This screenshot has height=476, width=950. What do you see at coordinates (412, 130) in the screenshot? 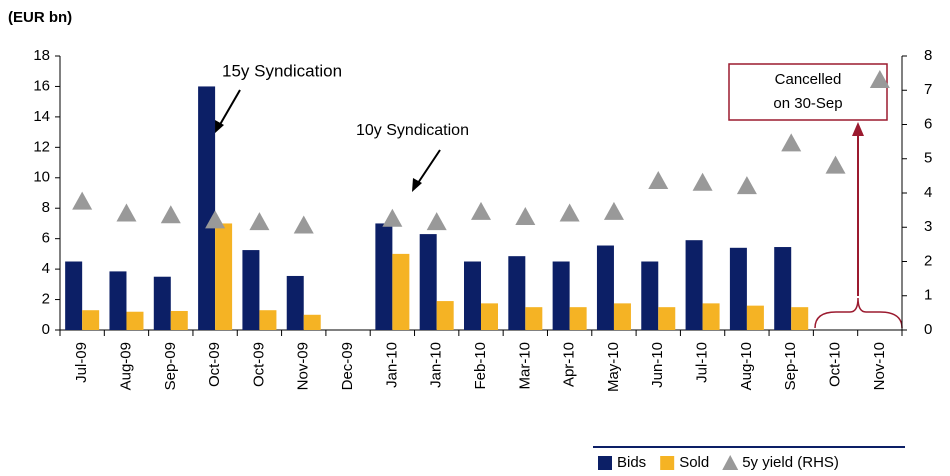
I see `annotation: 10y Syndication` at bounding box center [412, 130].